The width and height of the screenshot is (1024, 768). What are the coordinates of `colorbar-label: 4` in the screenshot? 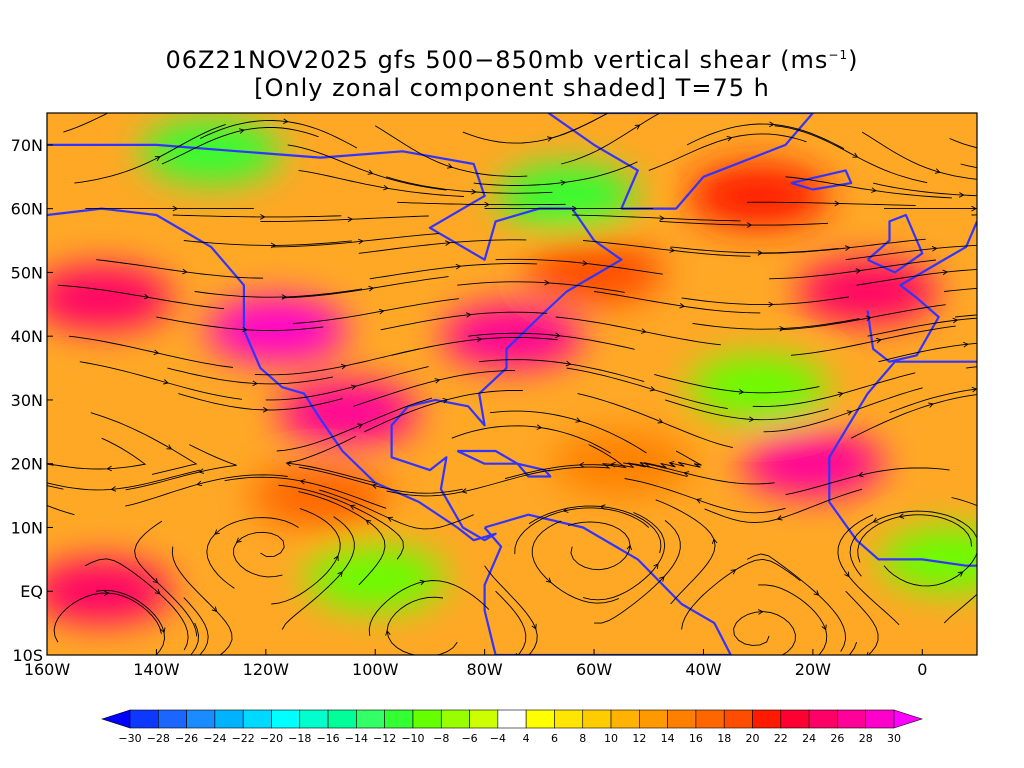 It's located at (526, 738).